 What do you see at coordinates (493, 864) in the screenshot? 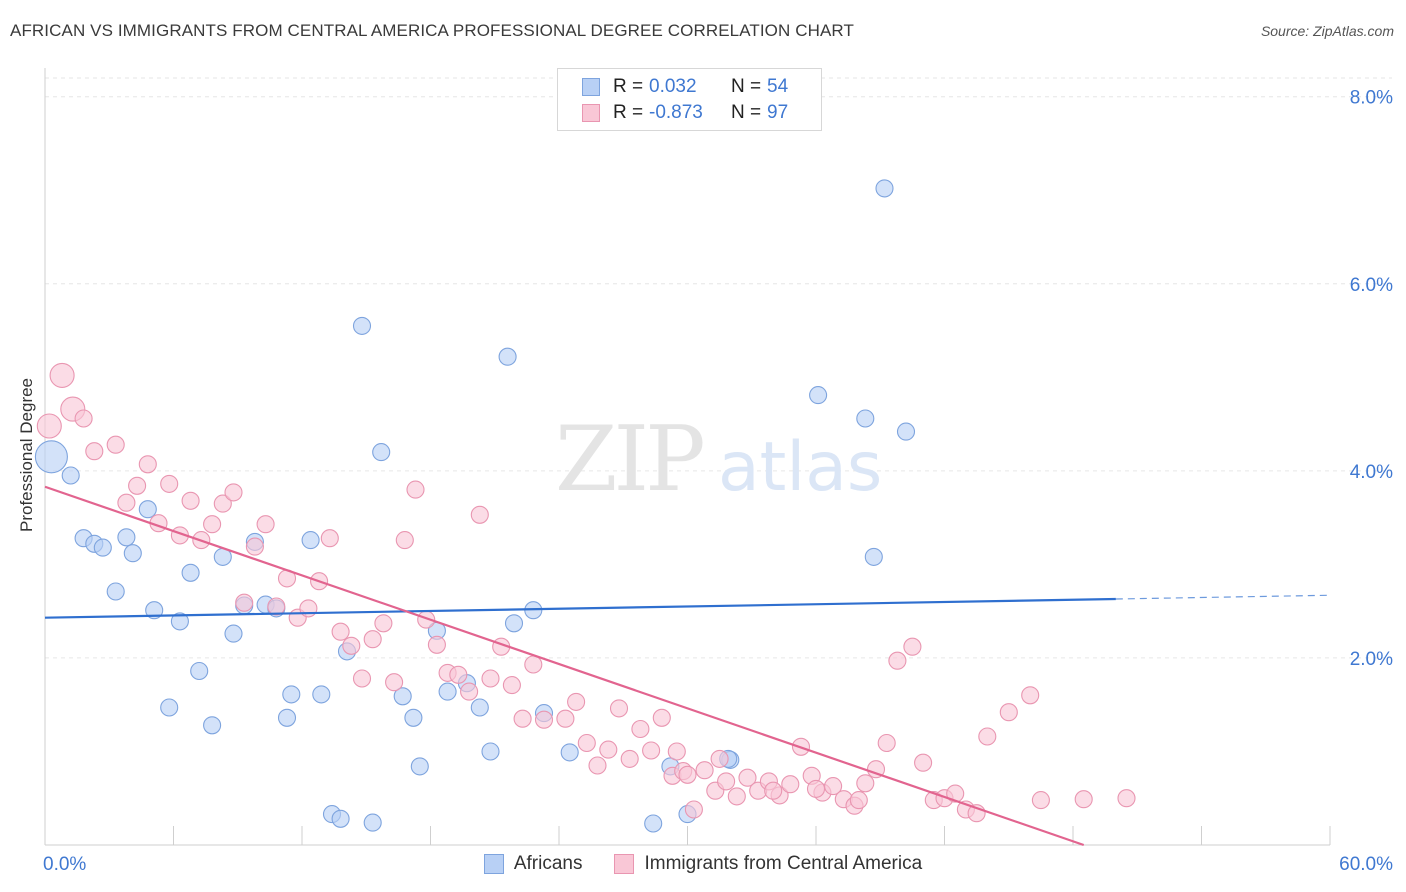
I see `legend-swatch-africans` at bounding box center [493, 864].